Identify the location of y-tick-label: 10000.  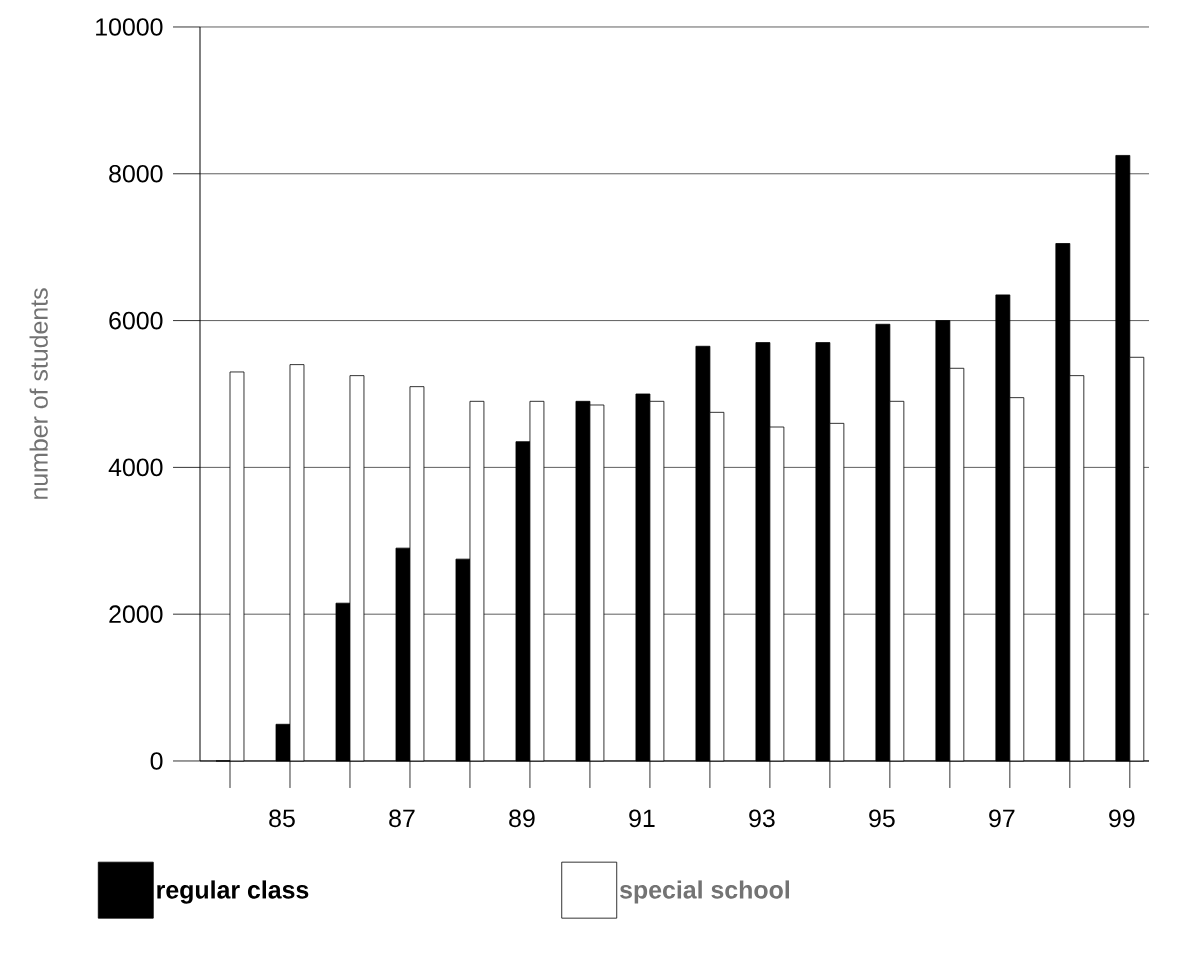
(129, 27).